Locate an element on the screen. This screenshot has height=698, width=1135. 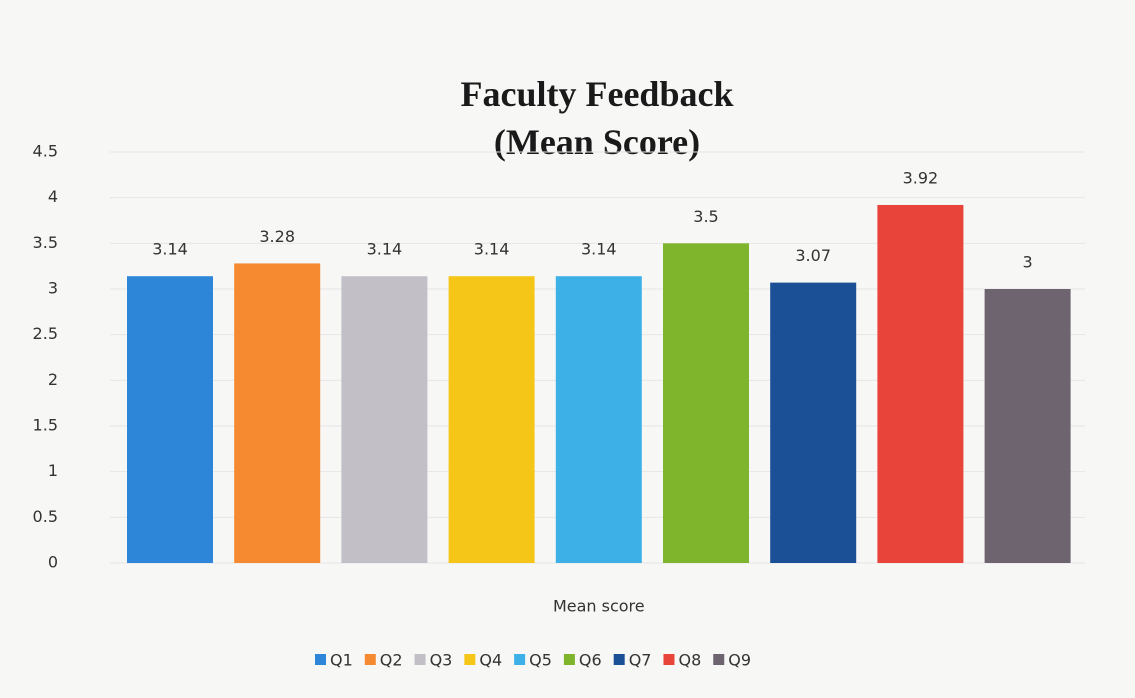
y-tick-label: 4.5 is located at coordinates (45, 151).